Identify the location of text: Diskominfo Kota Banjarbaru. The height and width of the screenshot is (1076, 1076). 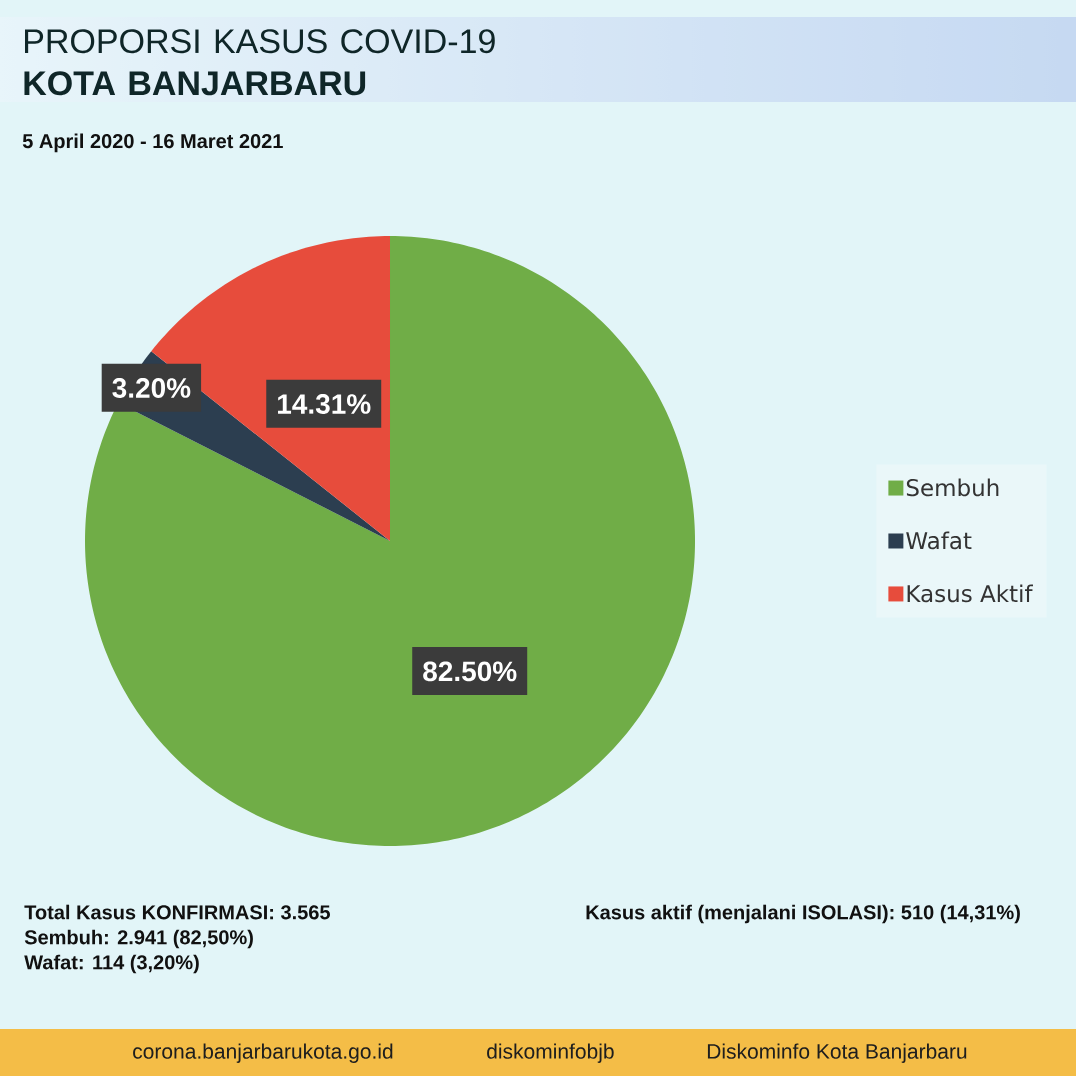
(837, 1053).